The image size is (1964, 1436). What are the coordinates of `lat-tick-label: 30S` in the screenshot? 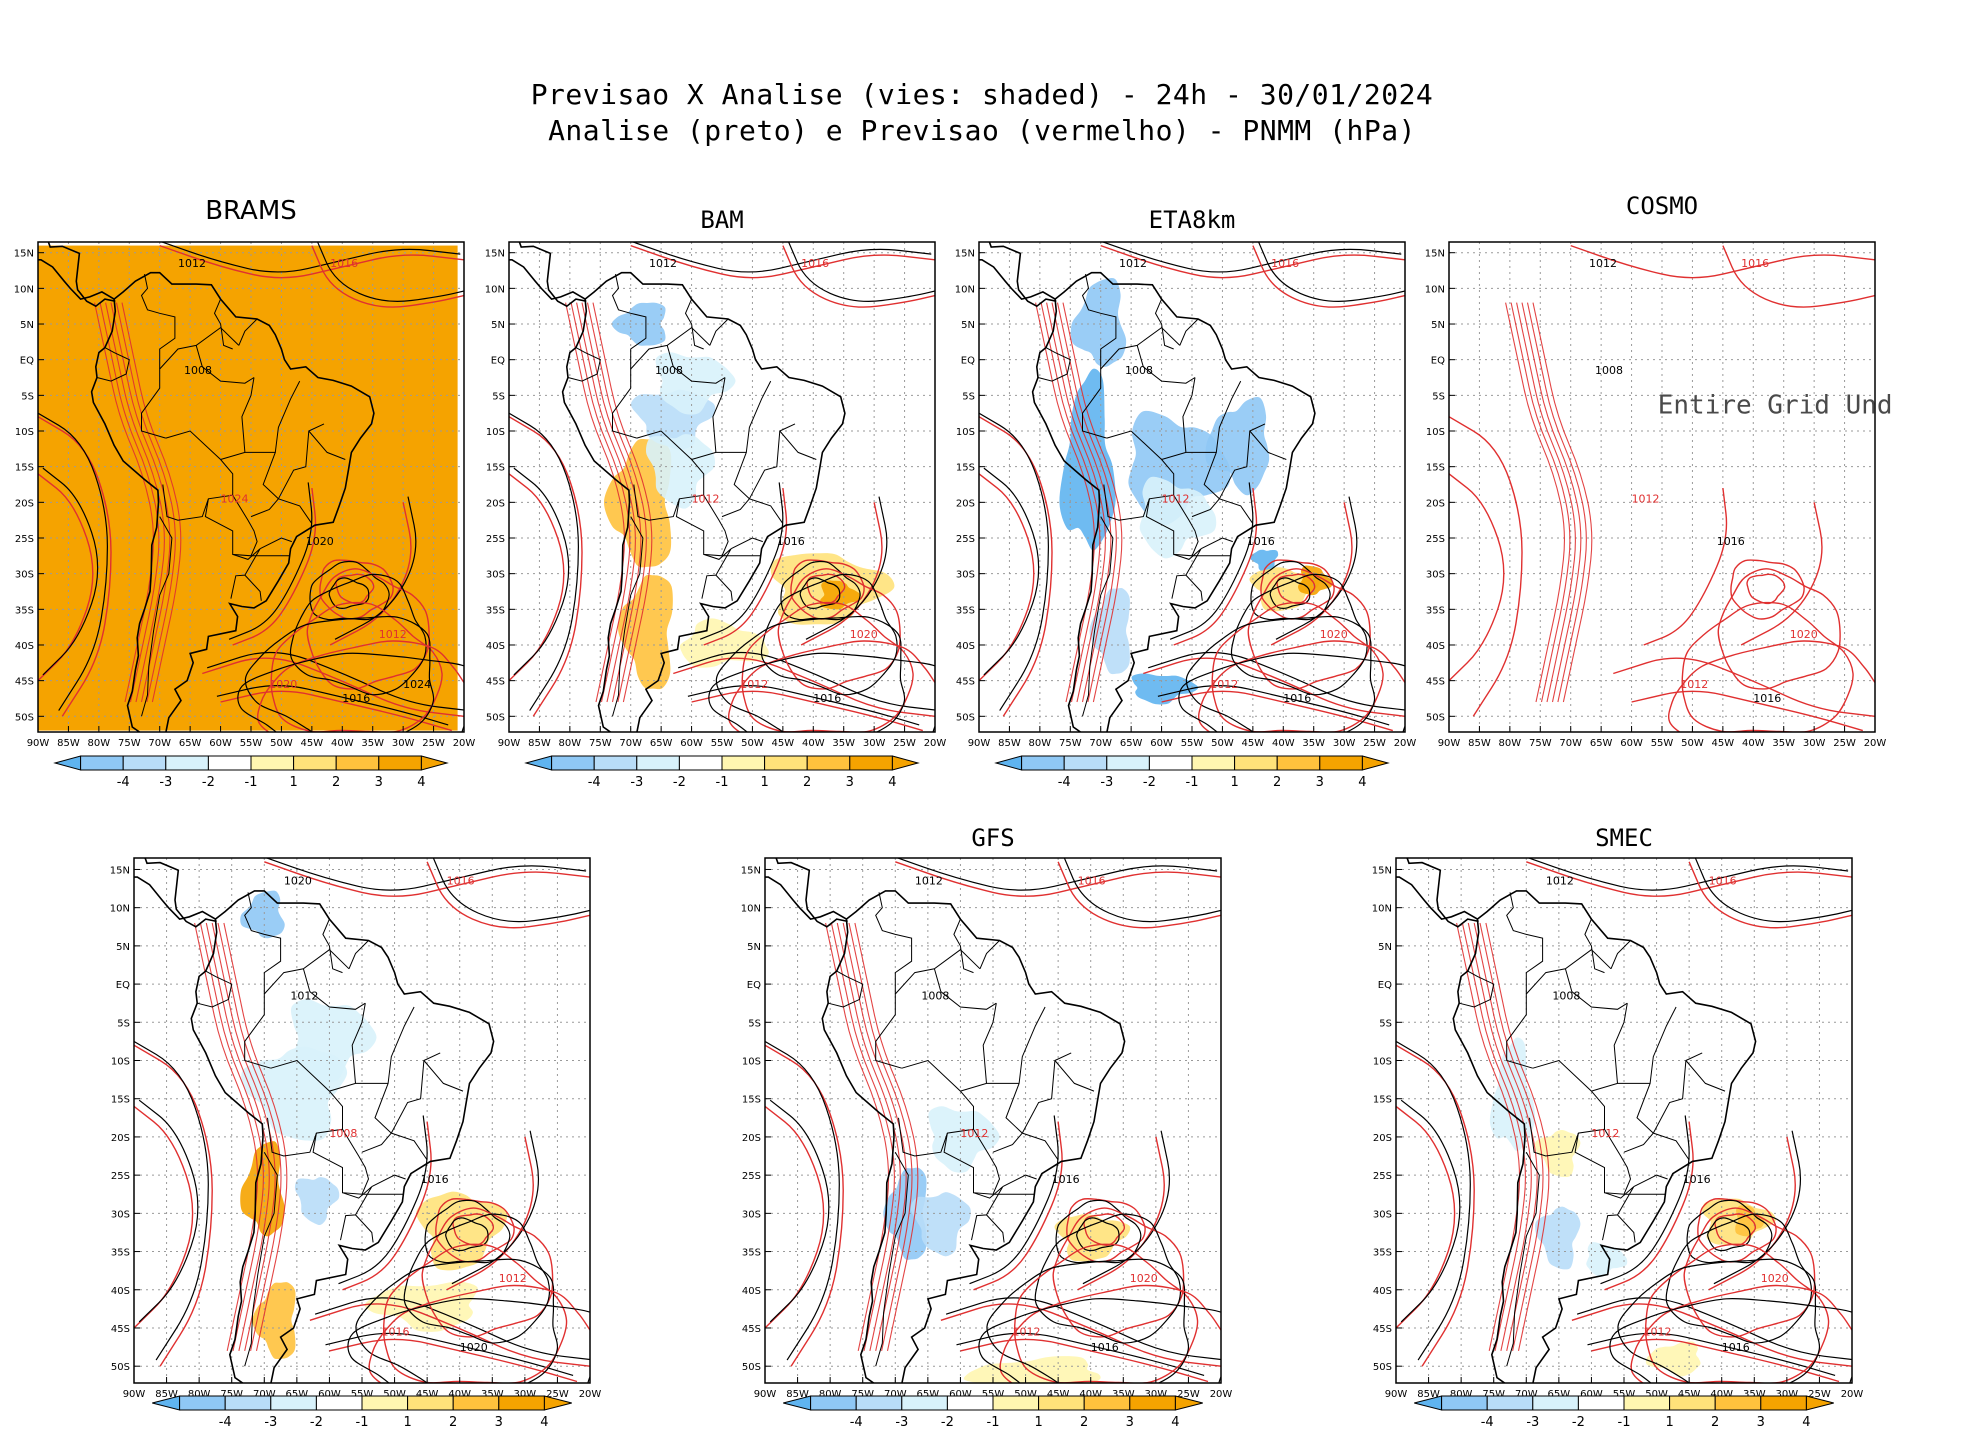 It's located at (1435, 575).